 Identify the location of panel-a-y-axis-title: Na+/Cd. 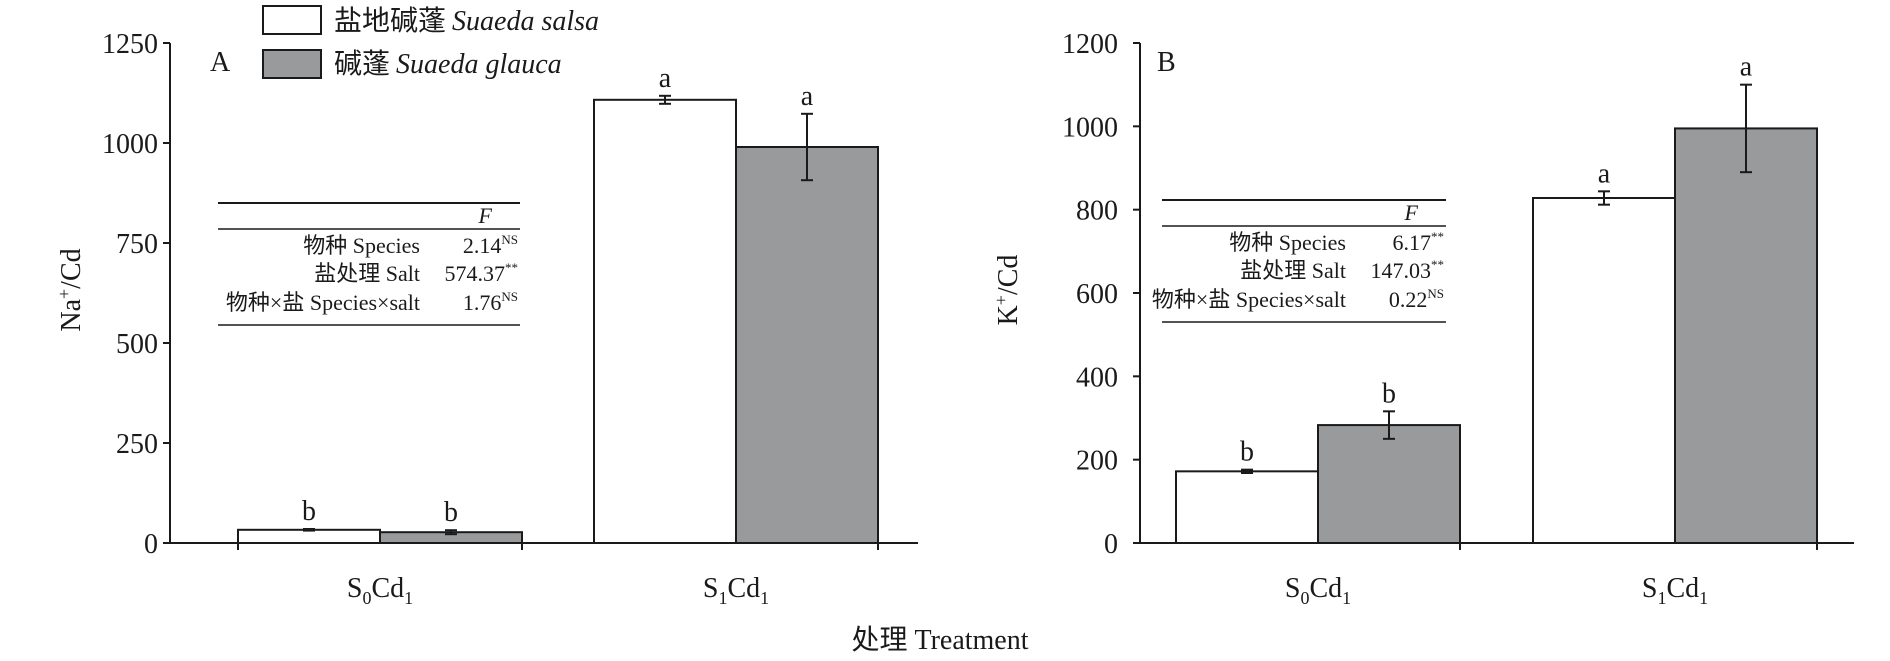
(70, 289).